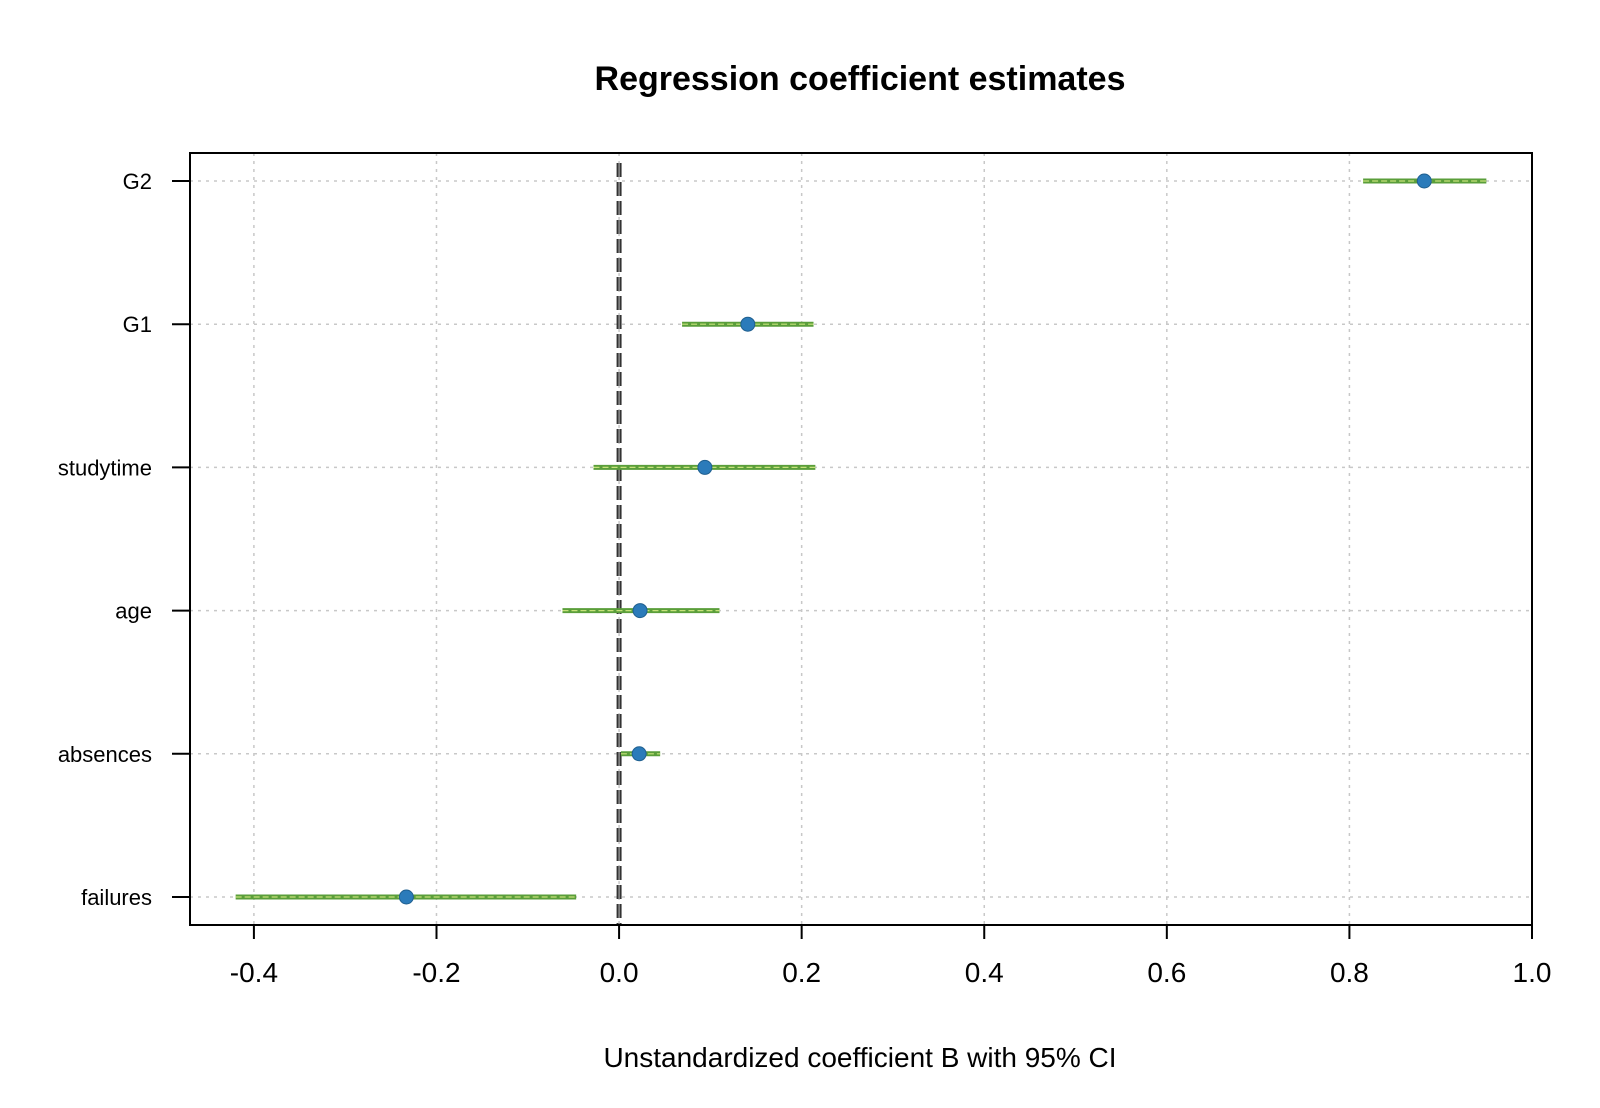 The height and width of the screenshot is (1108, 1600). I want to click on x-tick-label: 0.0, so click(619, 972).